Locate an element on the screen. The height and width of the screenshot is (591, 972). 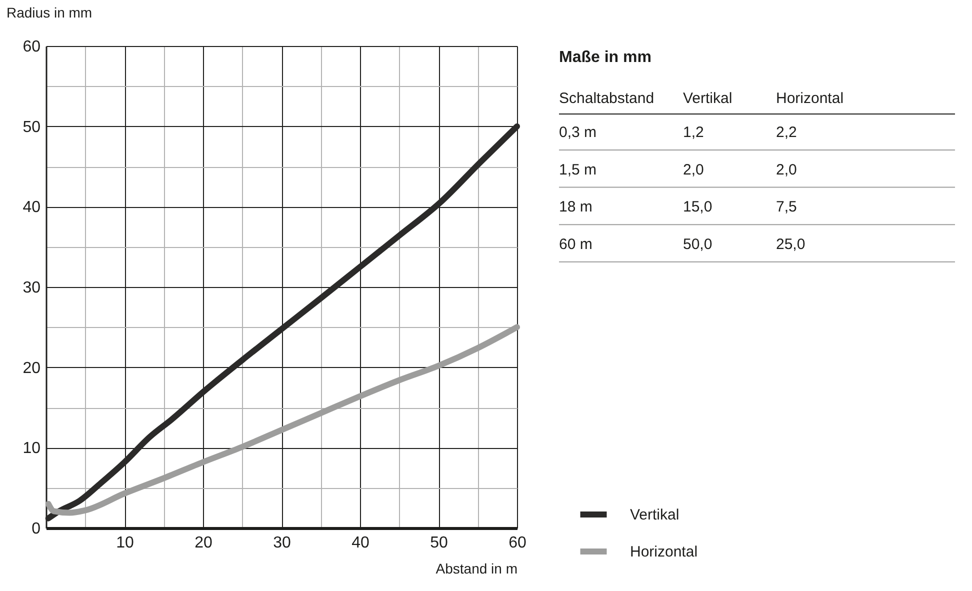
text: 60 m is located at coordinates (575, 244).